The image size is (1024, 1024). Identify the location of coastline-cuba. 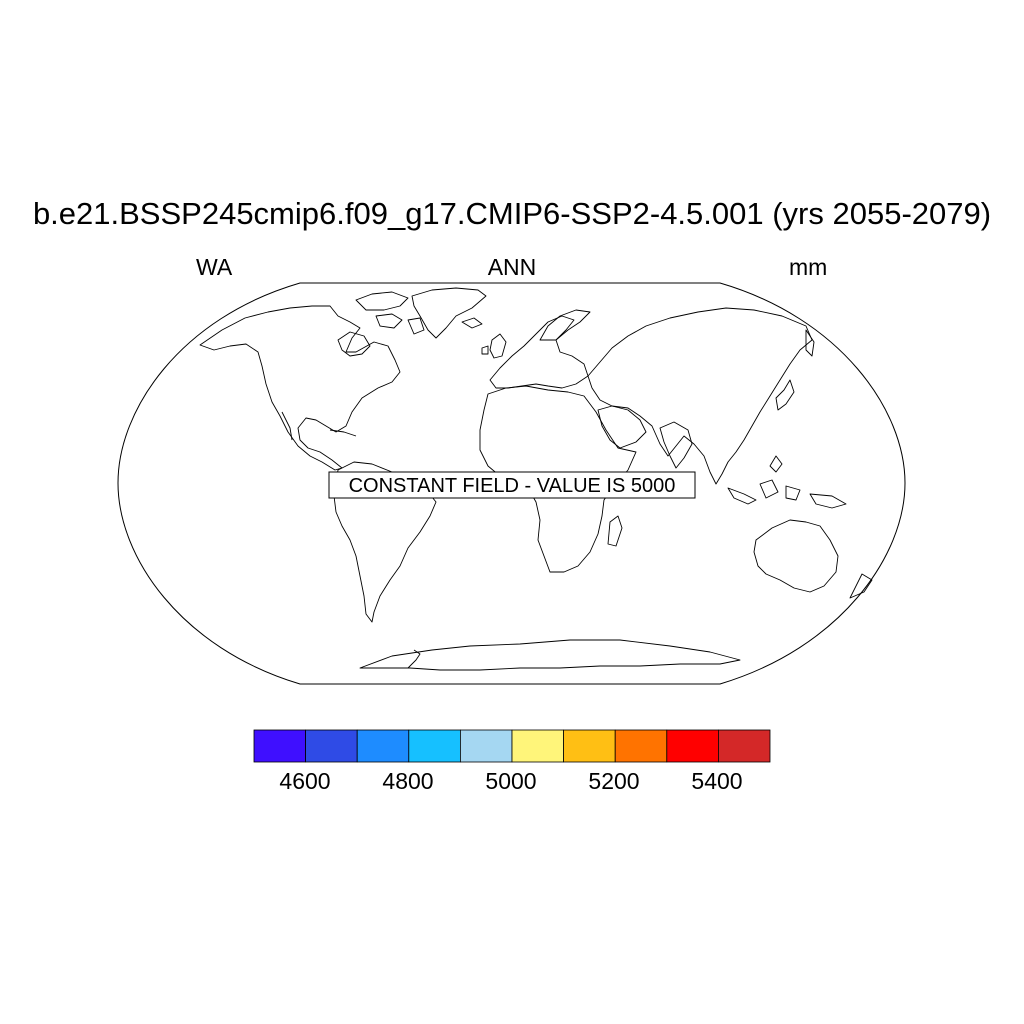
(343, 433).